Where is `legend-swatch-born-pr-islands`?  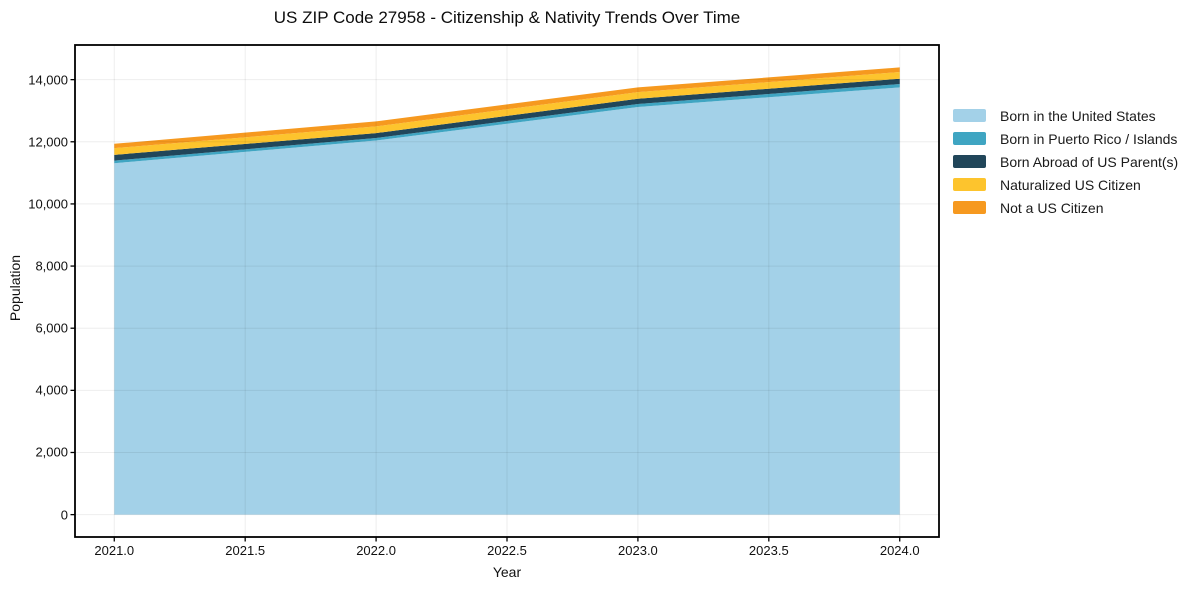 legend-swatch-born-pr-islands is located at coordinates (969, 138).